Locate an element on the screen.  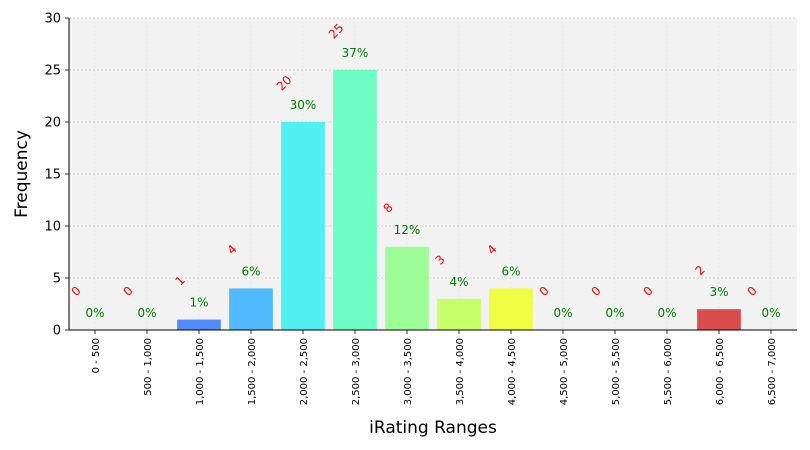
y-axis-title: Frequency is located at coordinates (22, 174).